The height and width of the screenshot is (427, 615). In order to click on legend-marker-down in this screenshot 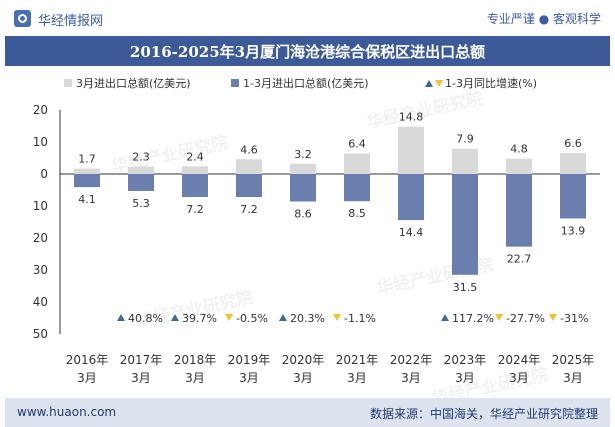, I will do `click(439, 83)`.